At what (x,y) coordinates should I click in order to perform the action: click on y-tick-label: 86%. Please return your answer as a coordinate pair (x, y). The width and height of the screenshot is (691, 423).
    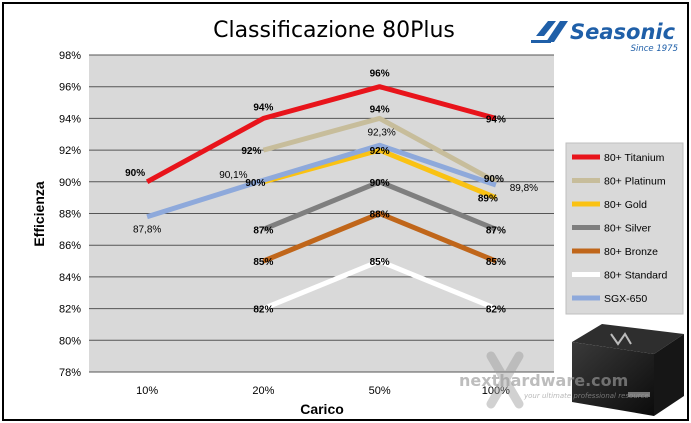
    Looking at the image, I should click on (70, 246).